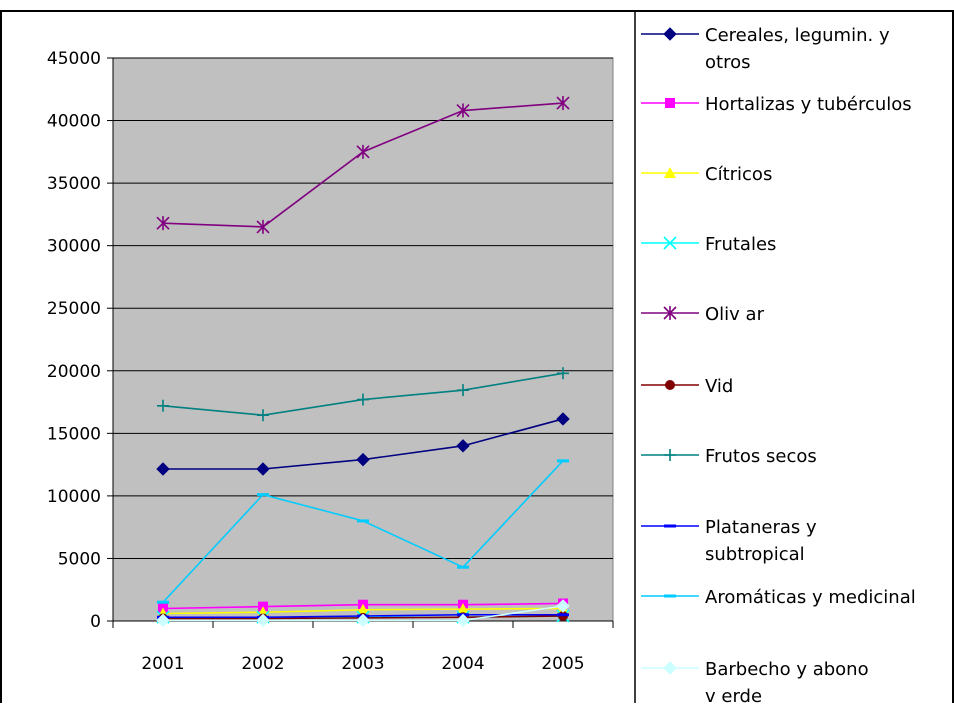  What do you see at coordinates (74, 372) in the screenshot?
I see `y-tick-label: 20000` at bounding box center [74, 372].